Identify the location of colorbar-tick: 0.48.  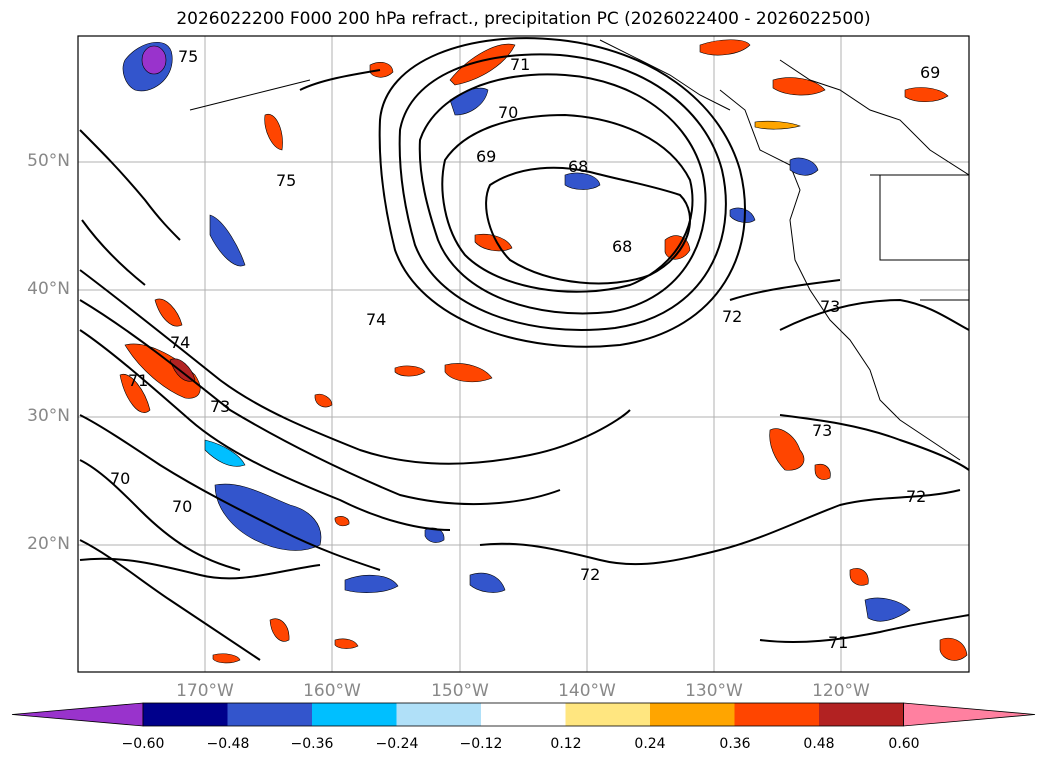
(819, 744).